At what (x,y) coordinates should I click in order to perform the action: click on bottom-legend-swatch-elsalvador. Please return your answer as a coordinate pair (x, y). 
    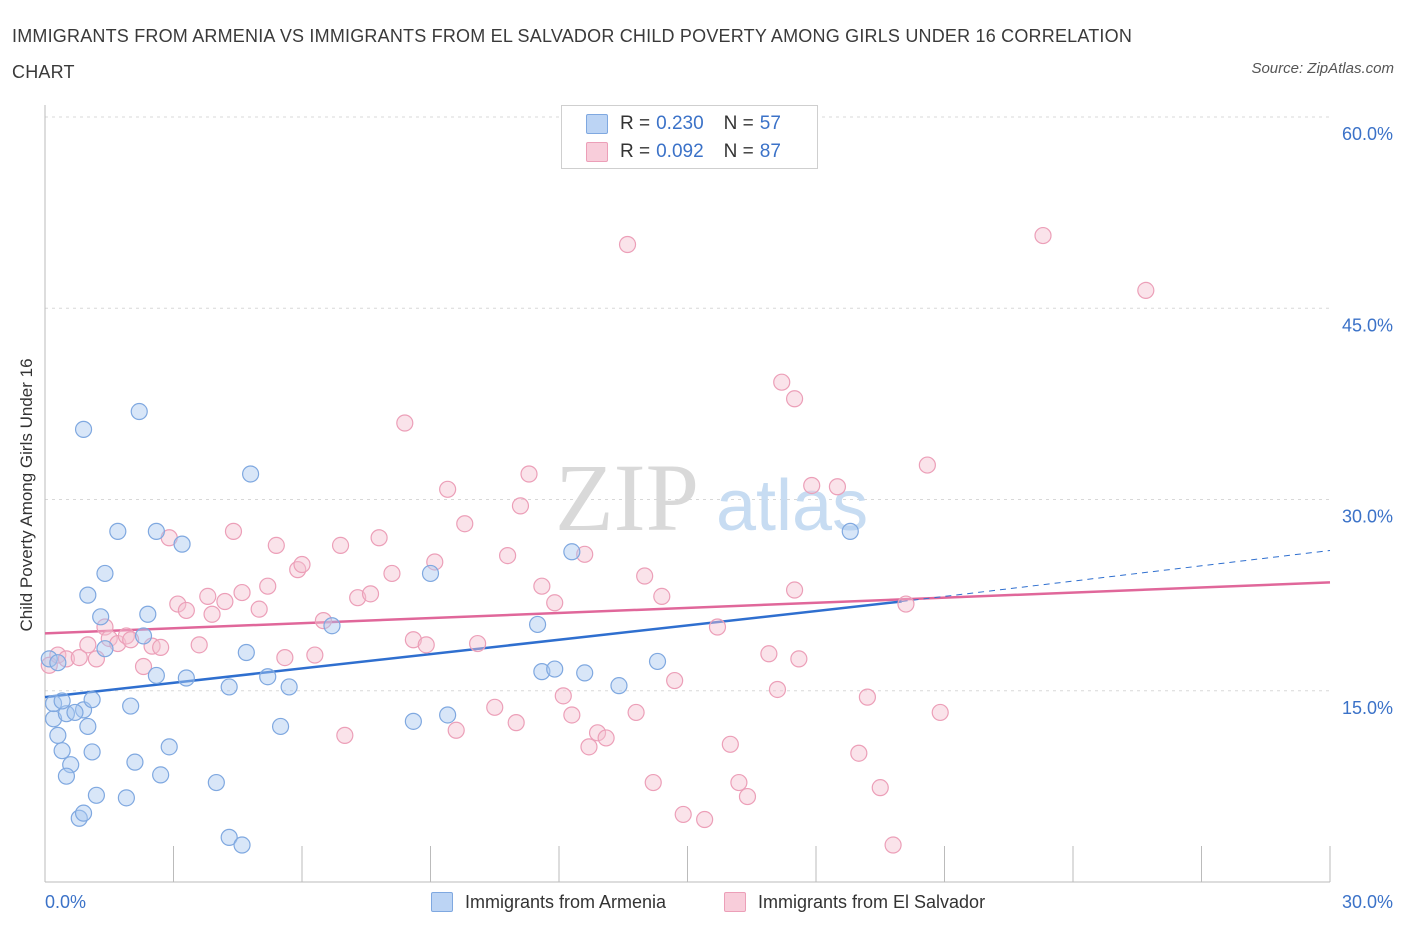
    Looking at the image, I should click on (735, 902).